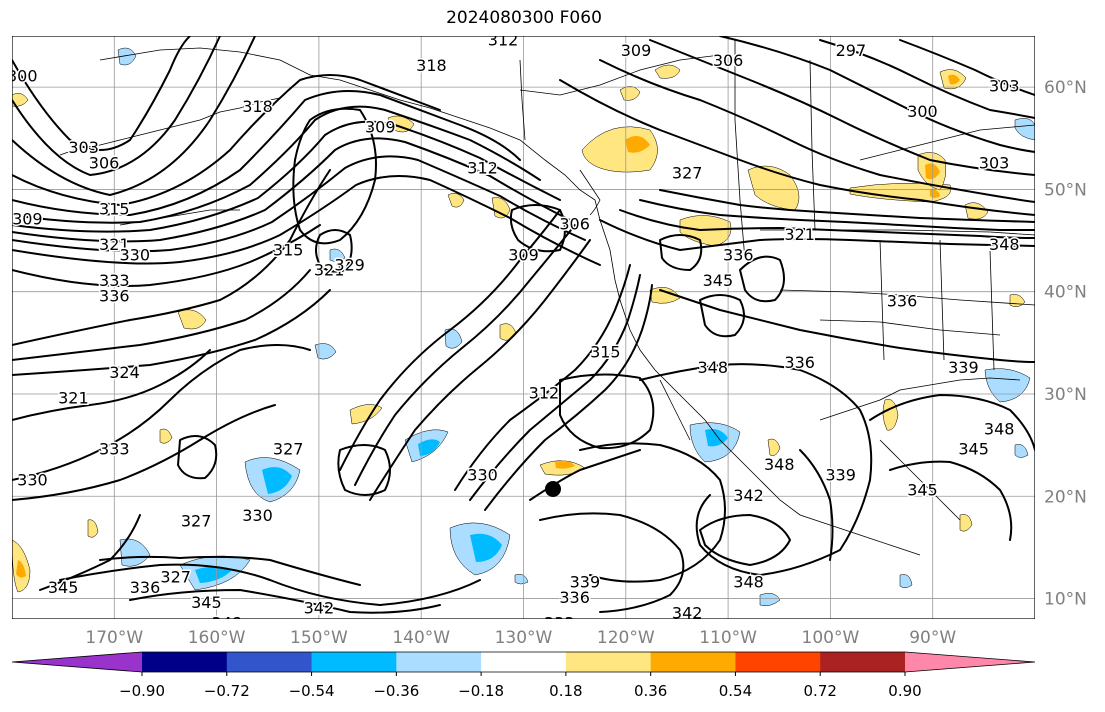  I want to click on colorbar-extend-high, so click(970, 662).